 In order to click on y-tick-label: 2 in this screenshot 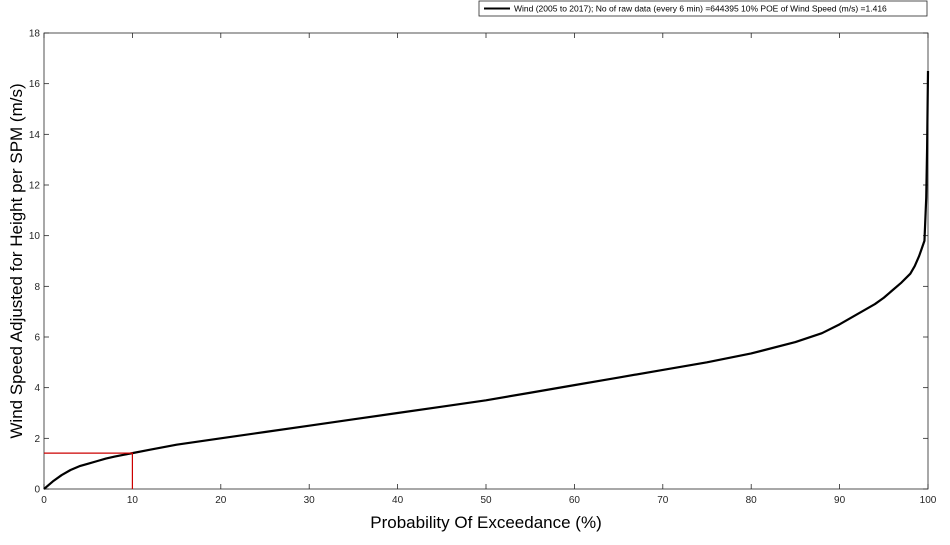, I will do `click(37, 439)`.